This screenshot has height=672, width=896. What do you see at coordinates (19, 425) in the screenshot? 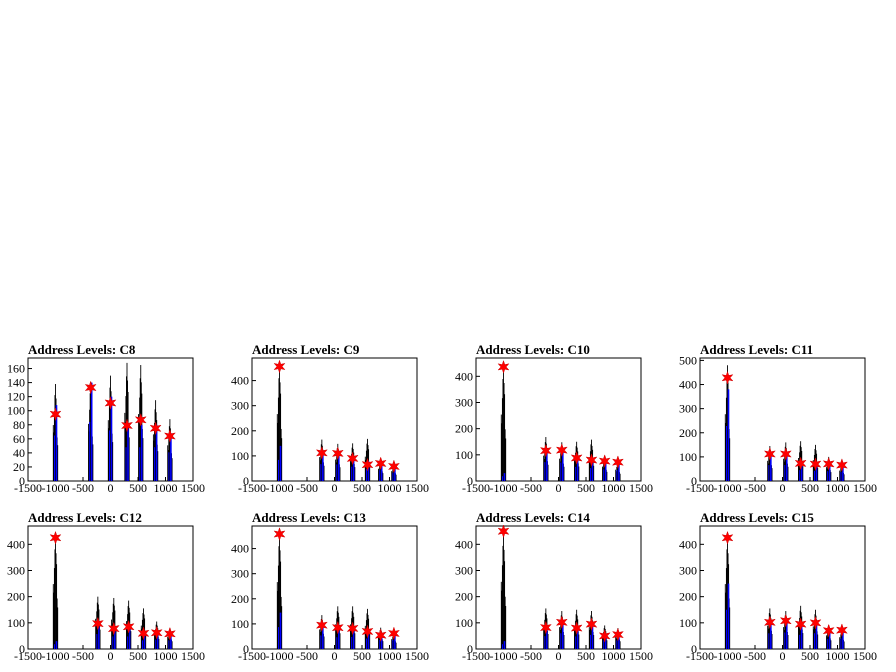
I see `y-tick-label: 80` at bounding box center [19, 425].